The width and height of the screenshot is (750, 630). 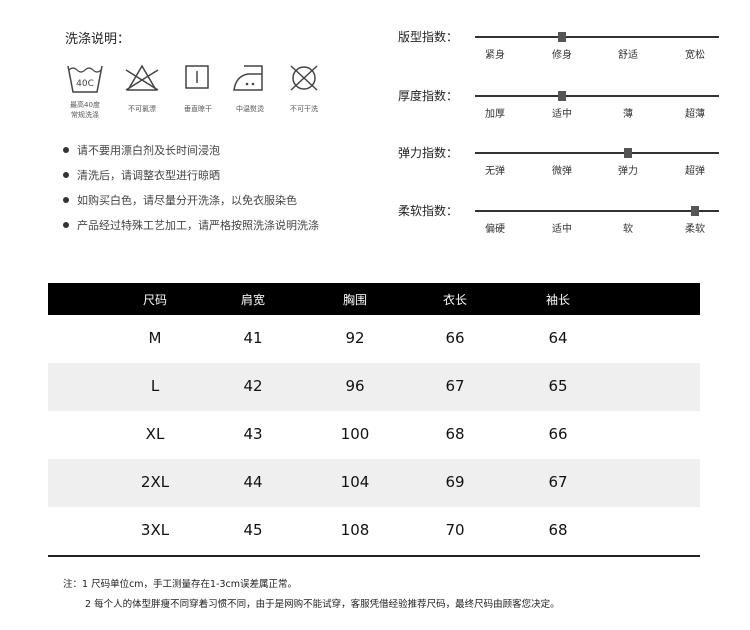 What do you see at coordinates (355, 434) in the screenshot?
I see `table-cell: 100` at bounding box center [355, 434].